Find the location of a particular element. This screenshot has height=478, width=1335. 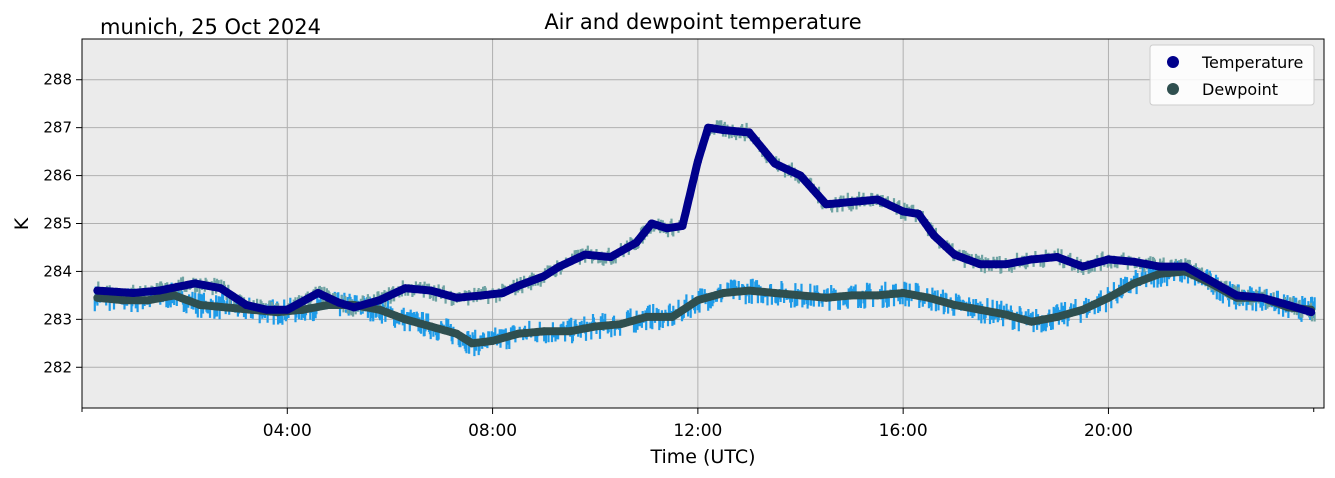

legend: Temperature Dewpoint is located at coordinates (1232, 75).